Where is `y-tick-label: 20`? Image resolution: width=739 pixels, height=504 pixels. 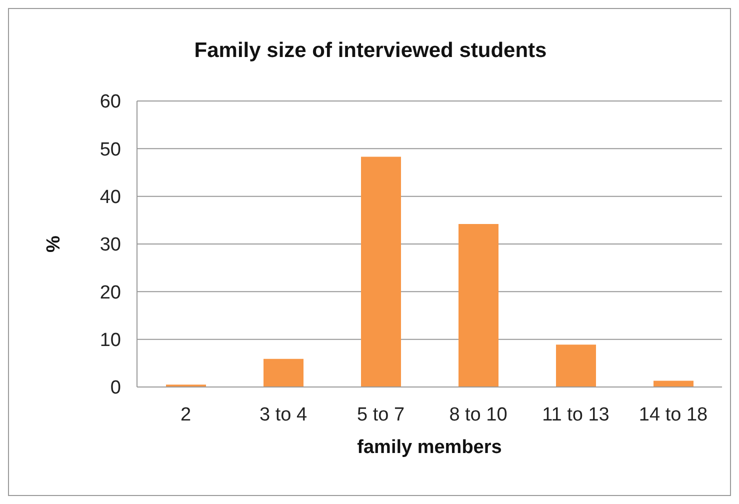 y-tick-label: 20 is located at coordinates (110, 293).